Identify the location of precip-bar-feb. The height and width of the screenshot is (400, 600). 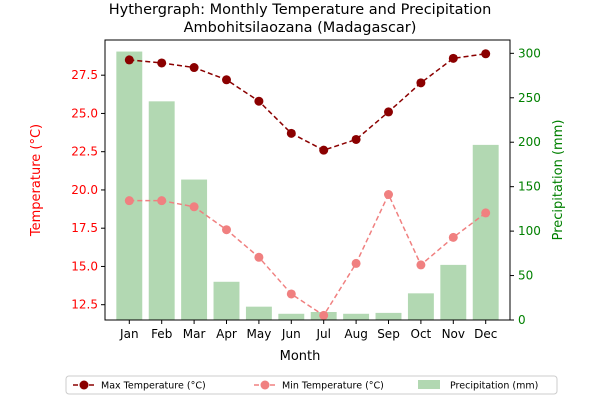
(161, 210).